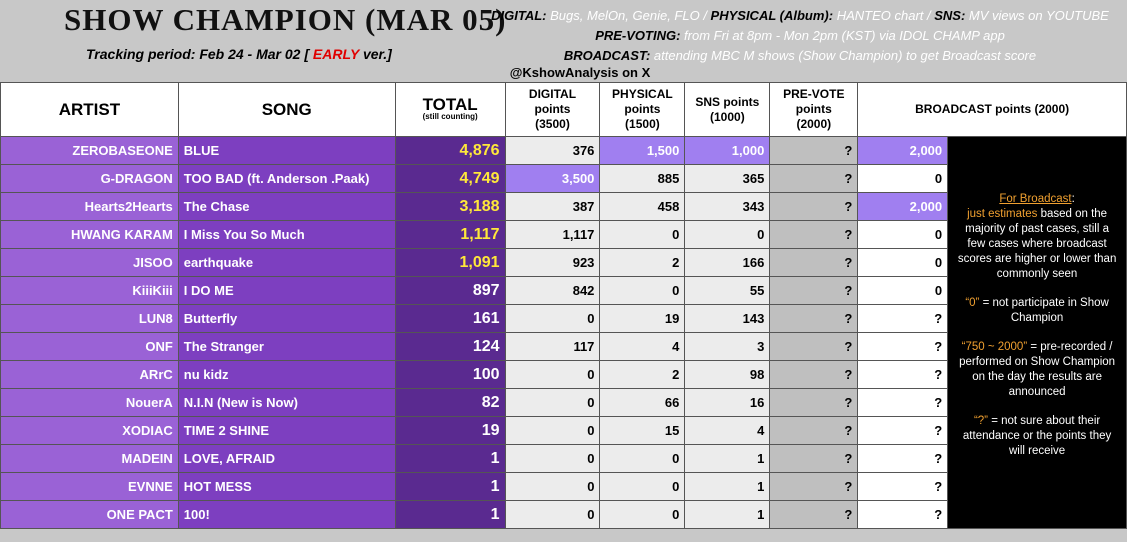 Image resolution: width=1127 pixels, height=542 pixels. Describe the element at coordinates (286, 458) in the screenshot. I see `song-cell: LOVE, AFRAID` at that location.